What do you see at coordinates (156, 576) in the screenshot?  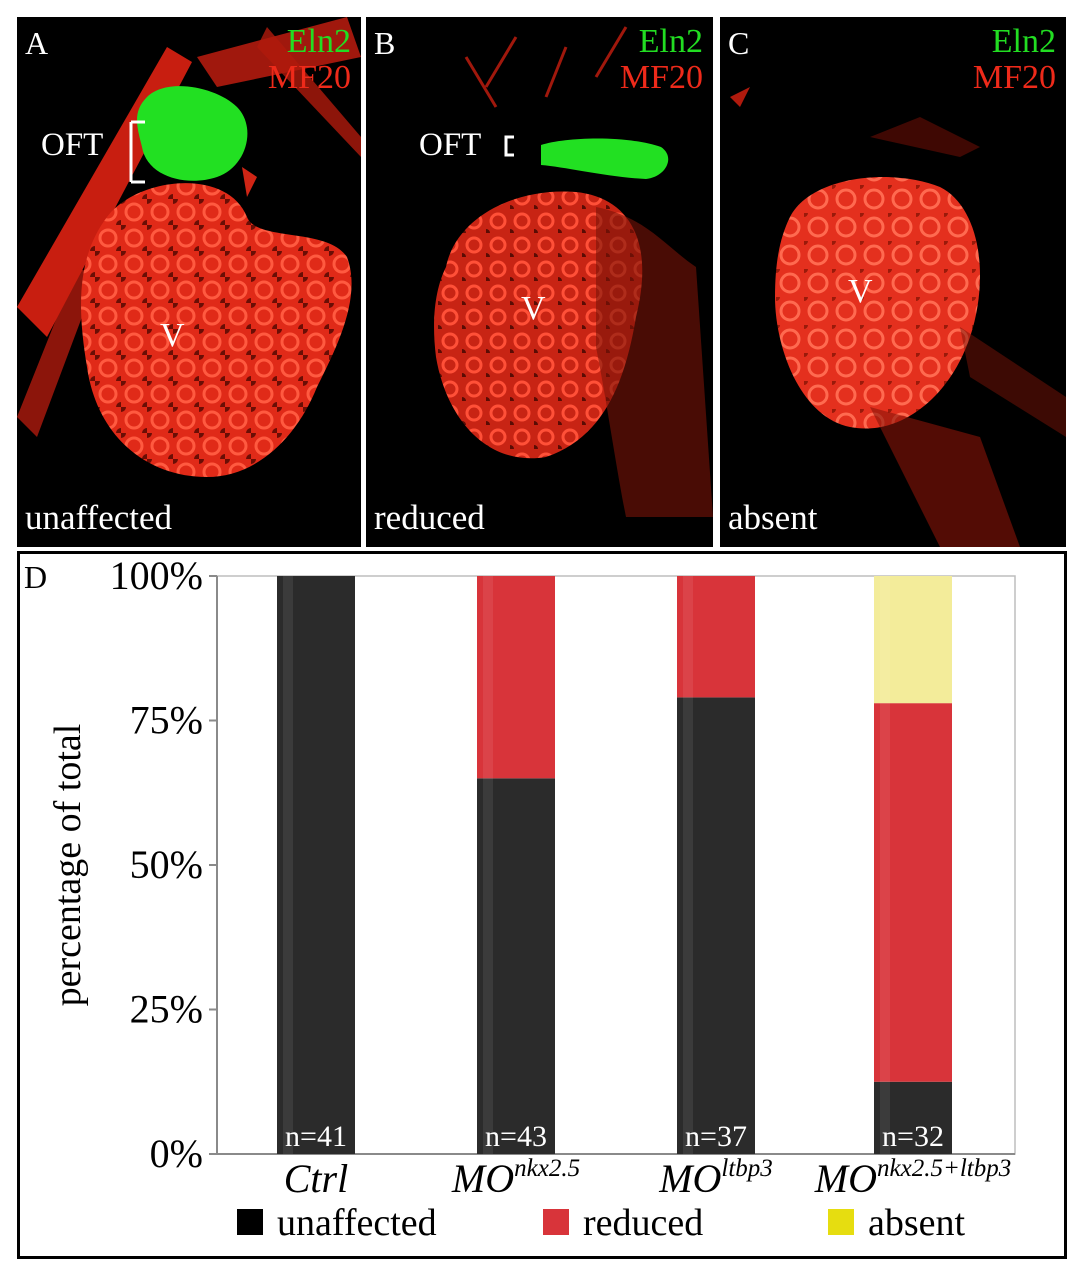 I see `y-tick-label: 100%` at bounding box center [156, 576].